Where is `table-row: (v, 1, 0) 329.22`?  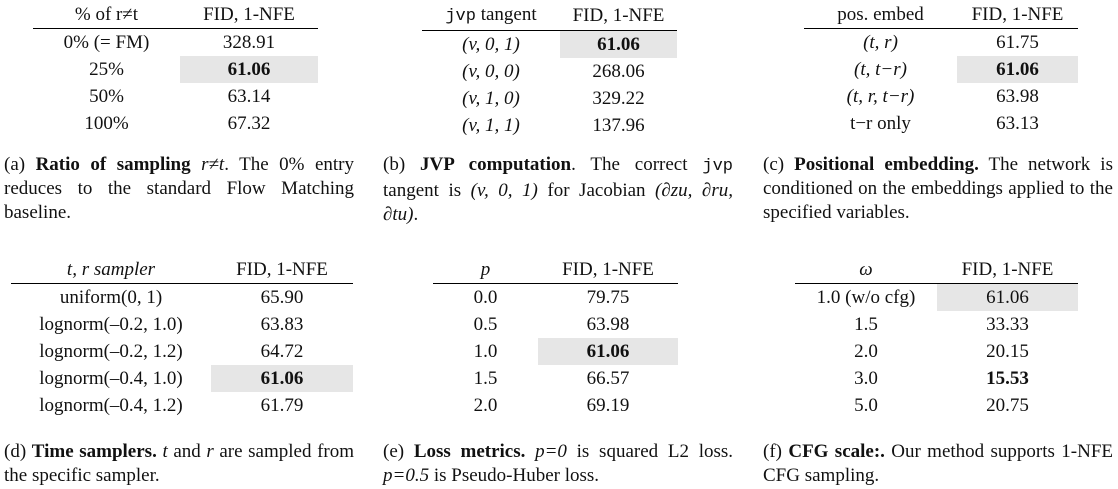 table-row: (v, 1, 0) 329.22 is located at coordinates (549, 98).